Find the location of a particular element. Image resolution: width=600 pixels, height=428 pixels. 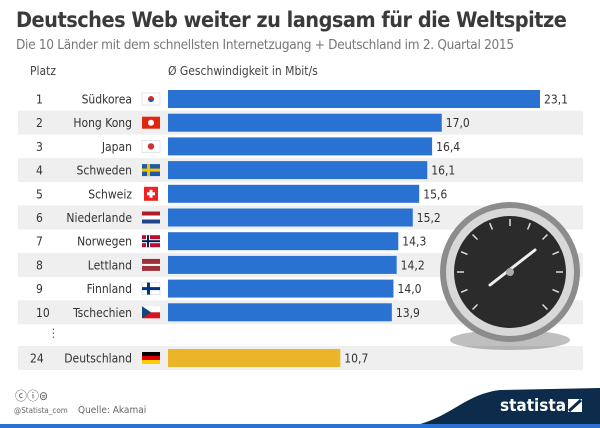

bar-row: 7 Norwegen 14,3 is located at coordinates (231, 241).